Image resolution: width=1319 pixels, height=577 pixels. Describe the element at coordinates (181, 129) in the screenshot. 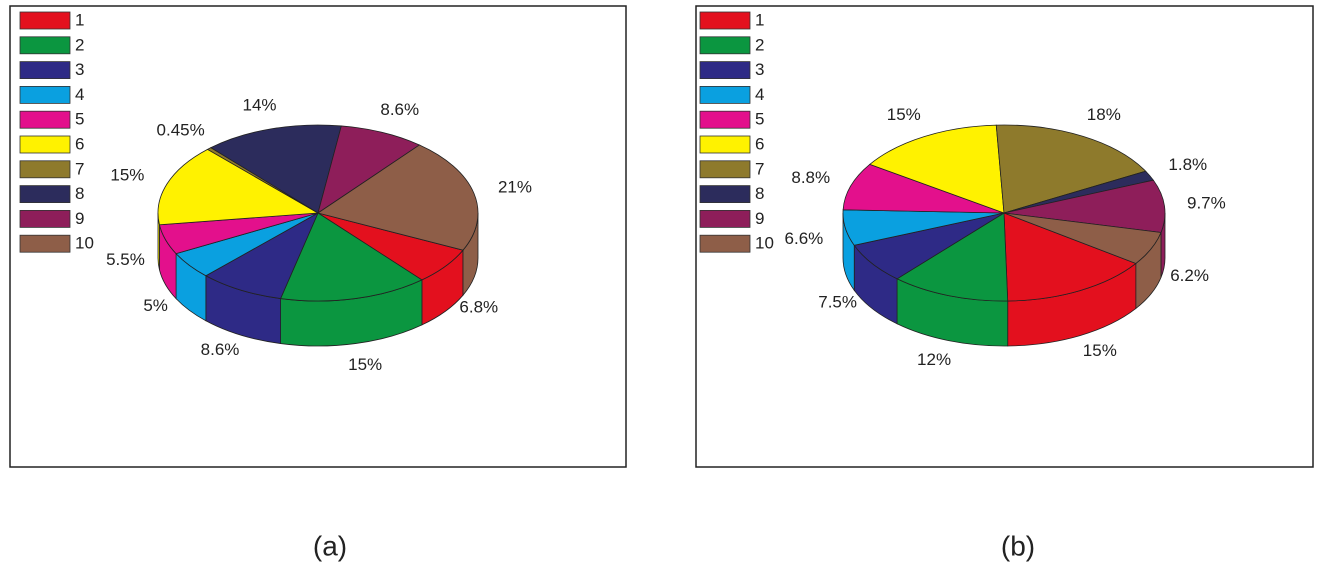

I see `value-label: 0.45%` at that location.